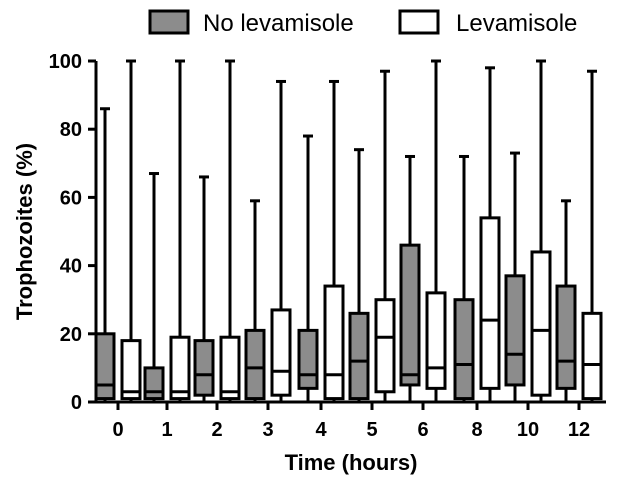  I want to click on x-tick-label: 1, so click(166, 430).